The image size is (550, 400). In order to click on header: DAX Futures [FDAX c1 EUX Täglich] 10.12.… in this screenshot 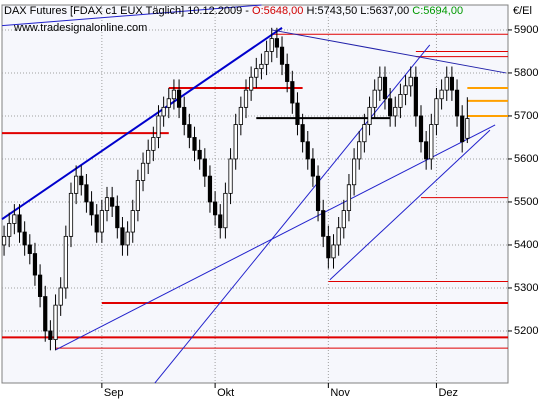, I will do `click(233, 11)`.